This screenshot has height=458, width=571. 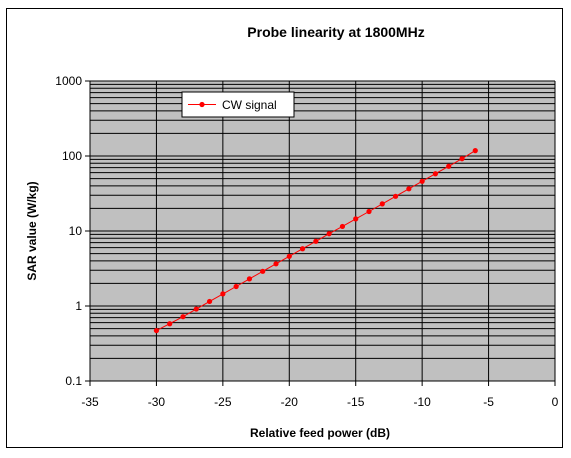 I want to click on x-axis-label: Relative feed power (dB), so click(x=320, y=433).